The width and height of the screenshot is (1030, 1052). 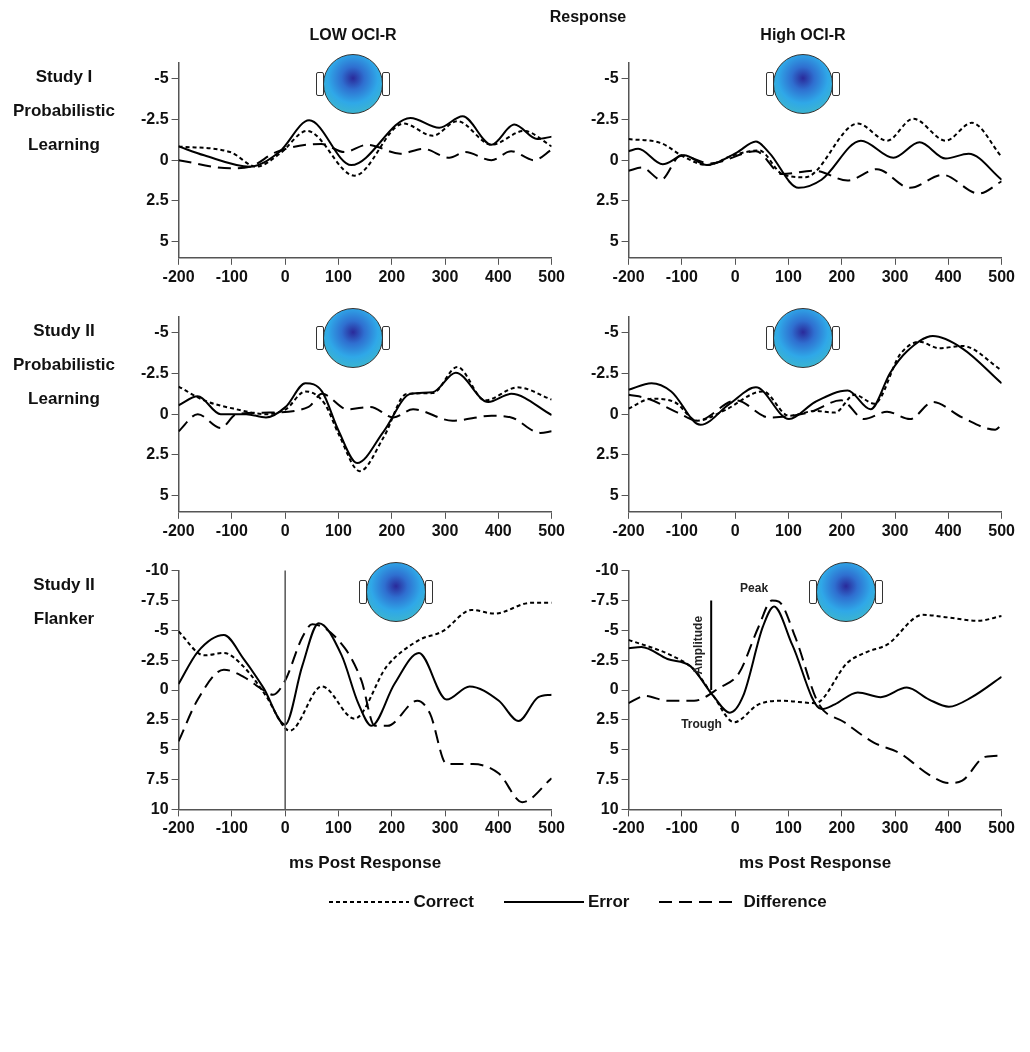 I want to click on annotation: Trough, so click(x=701, y=724).